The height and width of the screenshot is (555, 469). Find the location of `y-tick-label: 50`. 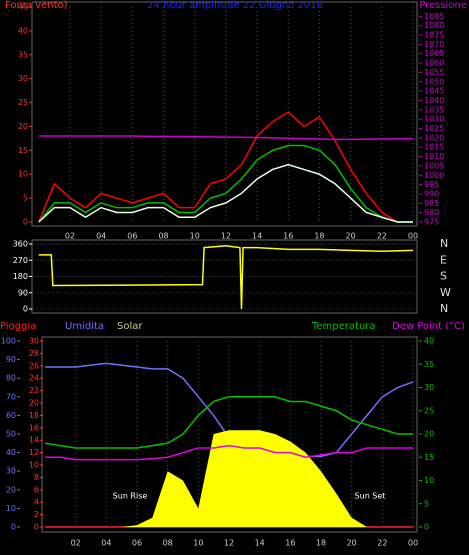

y-tick-label: 50 is located at coordinates (11, 434).